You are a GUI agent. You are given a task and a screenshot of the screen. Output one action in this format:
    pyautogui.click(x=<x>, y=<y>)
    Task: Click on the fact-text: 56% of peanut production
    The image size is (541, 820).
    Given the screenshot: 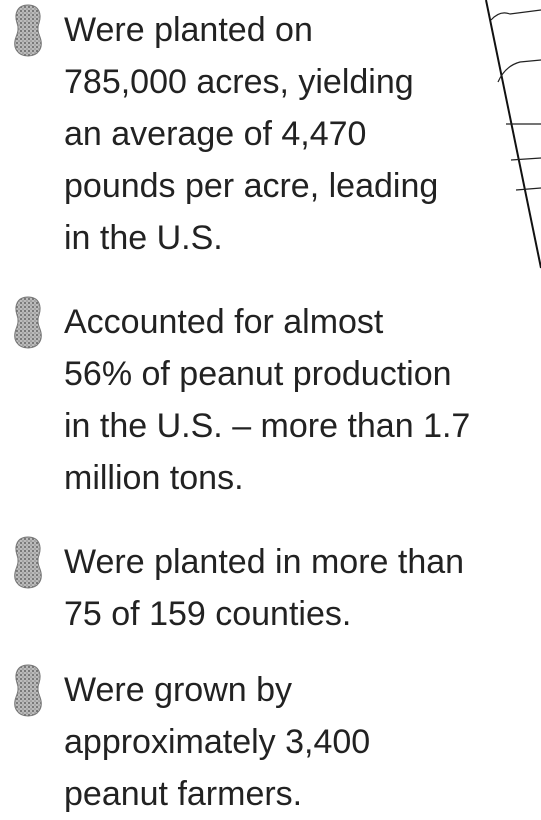 What is the action you would take?
    pyautogui.click(x=258, y=374)
    